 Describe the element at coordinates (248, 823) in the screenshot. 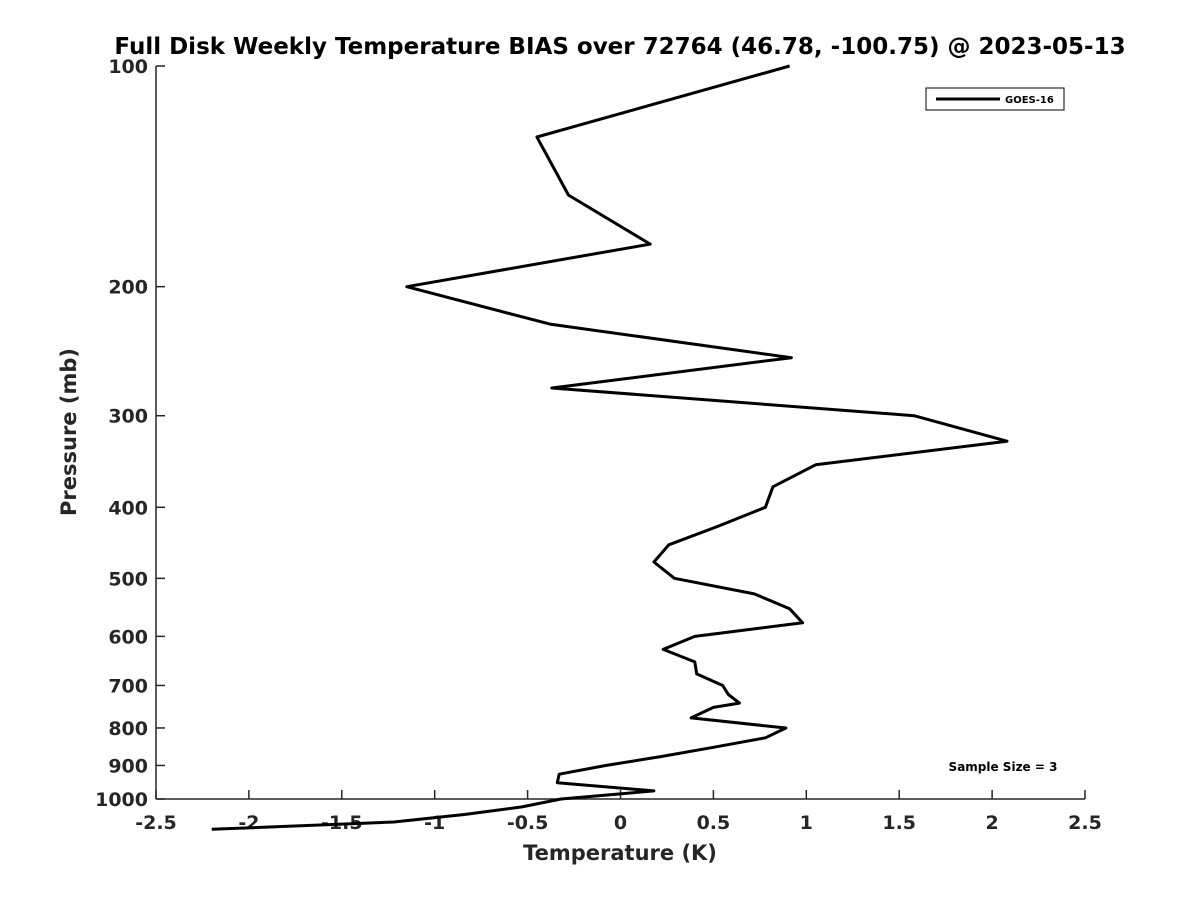

I see `x-tick-label: -2` at that location.